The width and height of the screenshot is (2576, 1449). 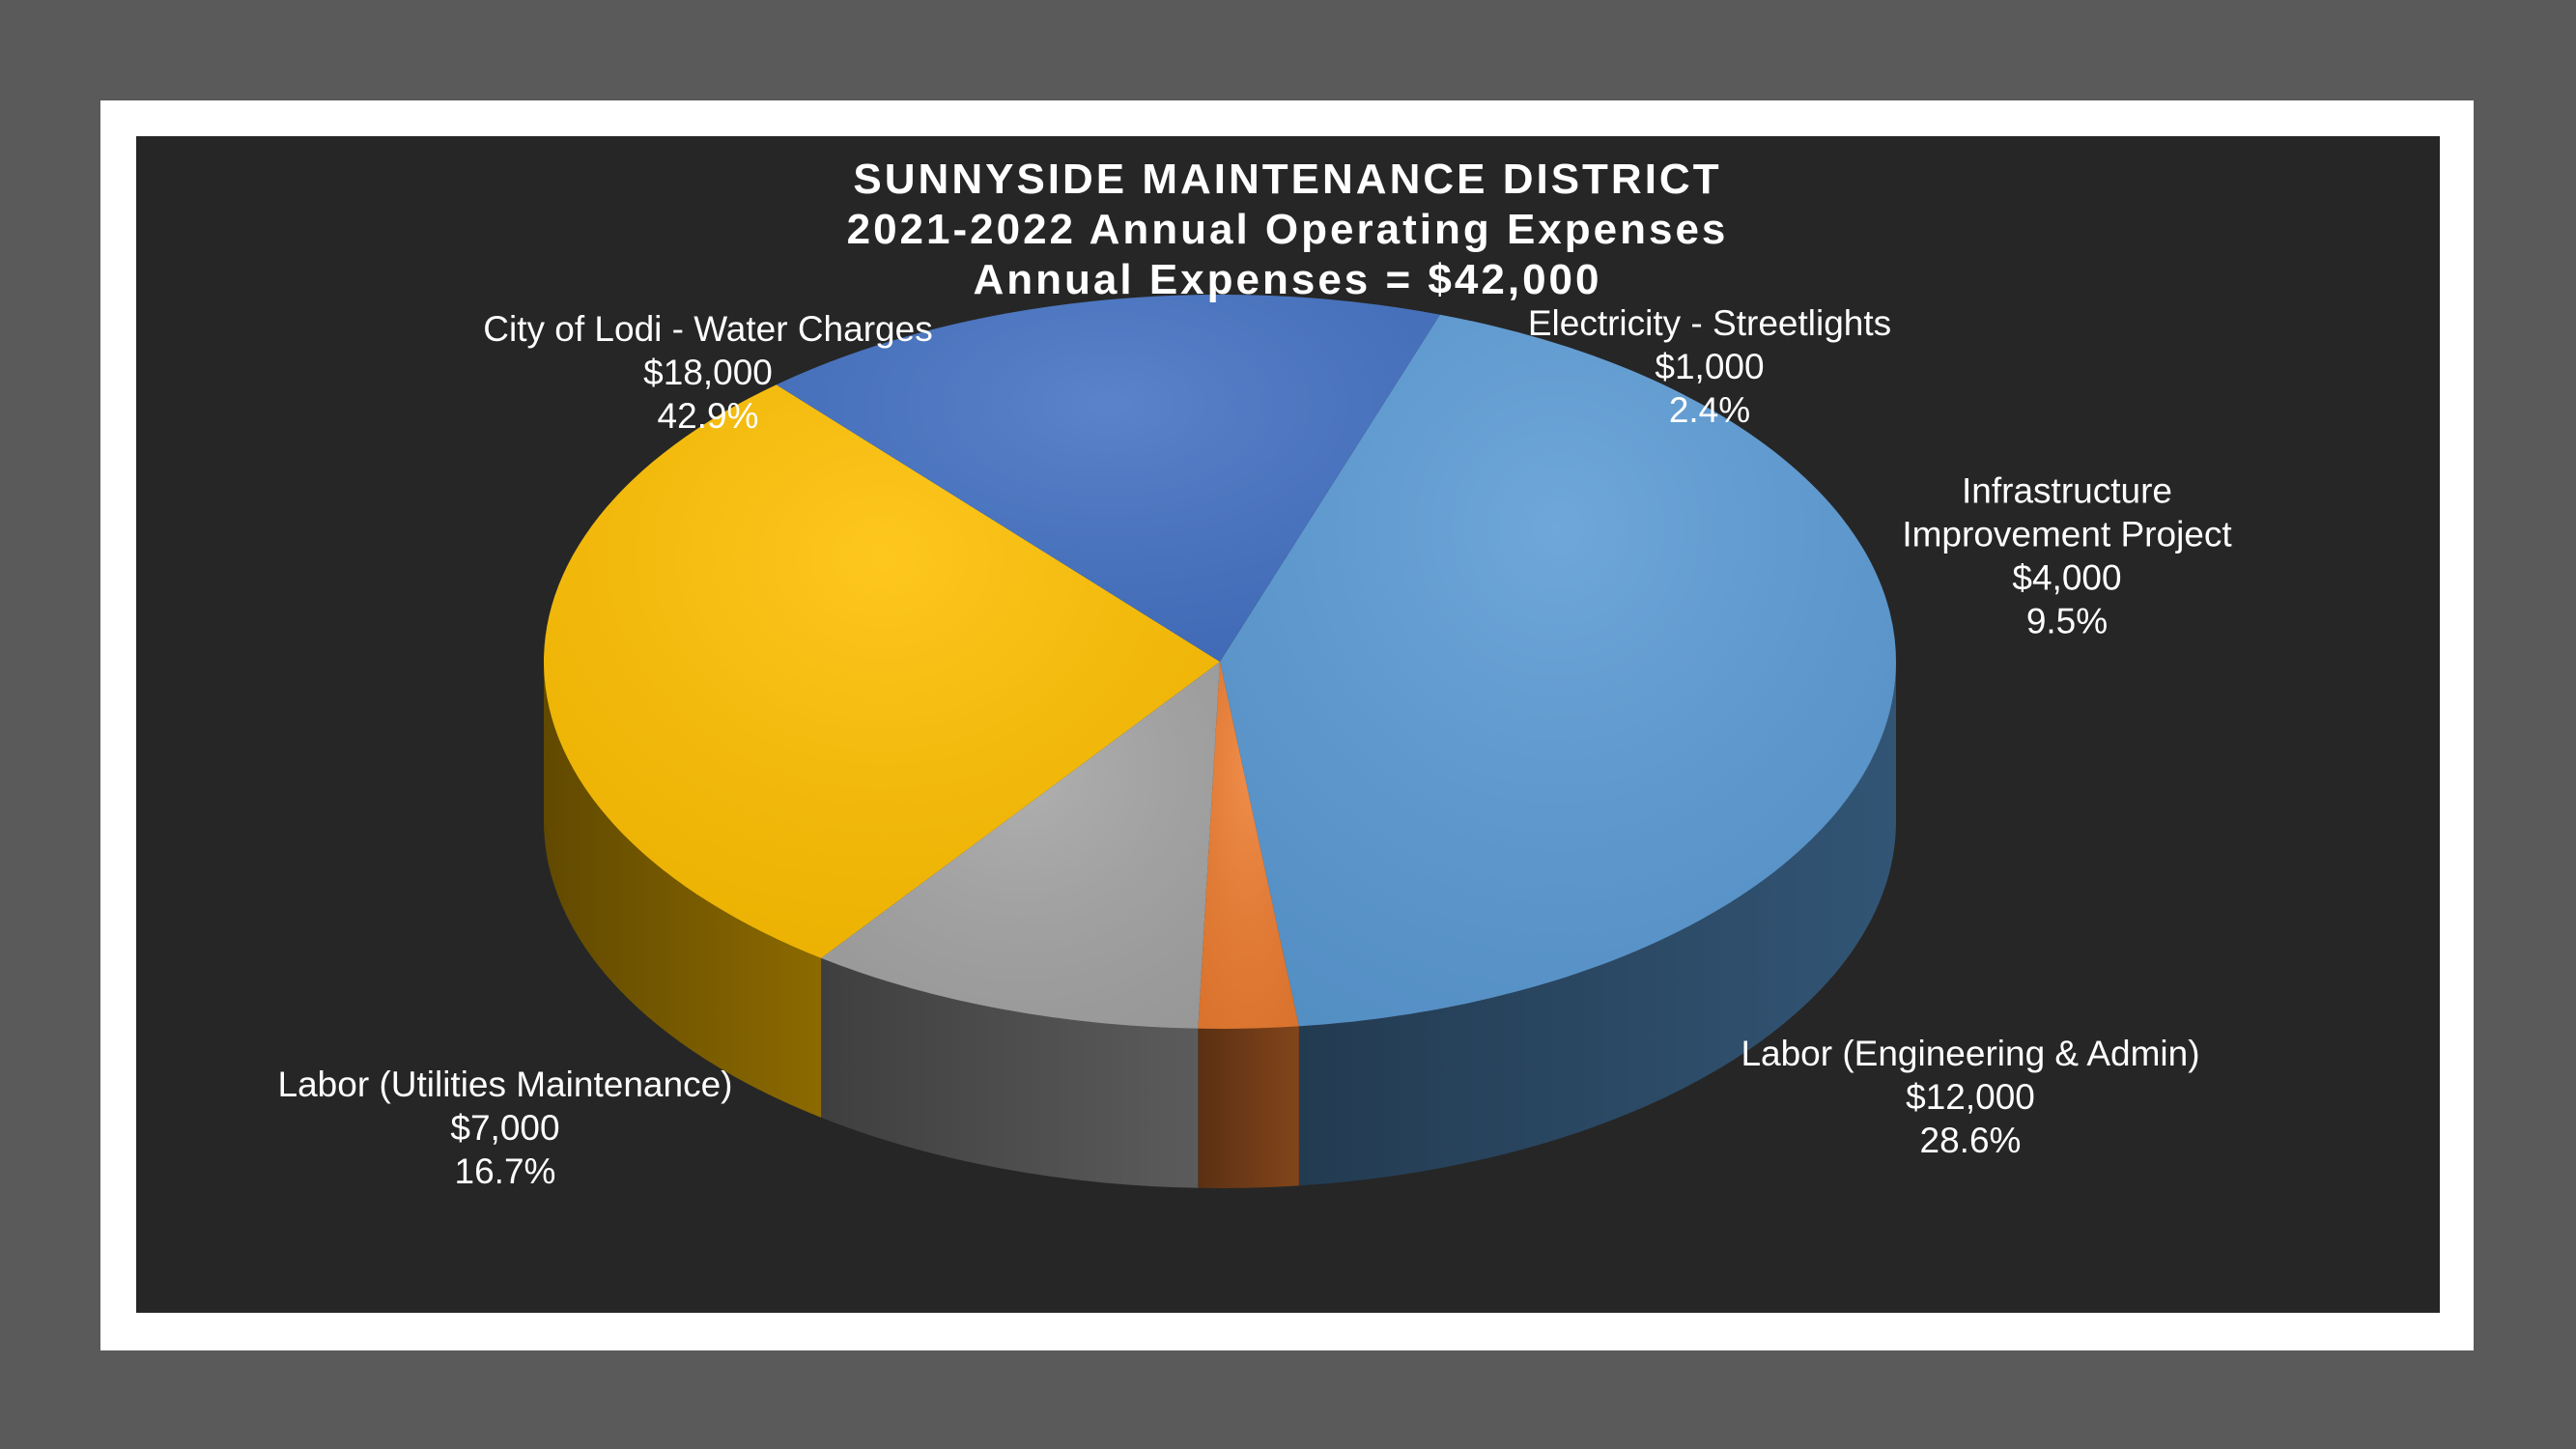 I want to click on slice-label-2-line-0: Infrastructure, so click(x=2067, y=491).